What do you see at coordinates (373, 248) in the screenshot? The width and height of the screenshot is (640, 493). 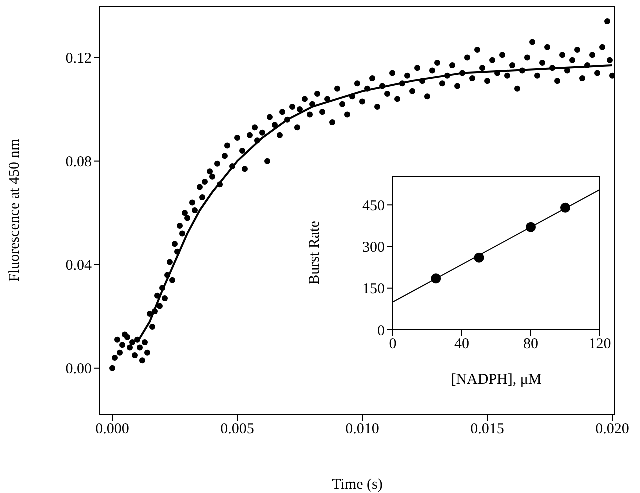 I see `y-tick-label: 300` at bounding box center [373, 248].